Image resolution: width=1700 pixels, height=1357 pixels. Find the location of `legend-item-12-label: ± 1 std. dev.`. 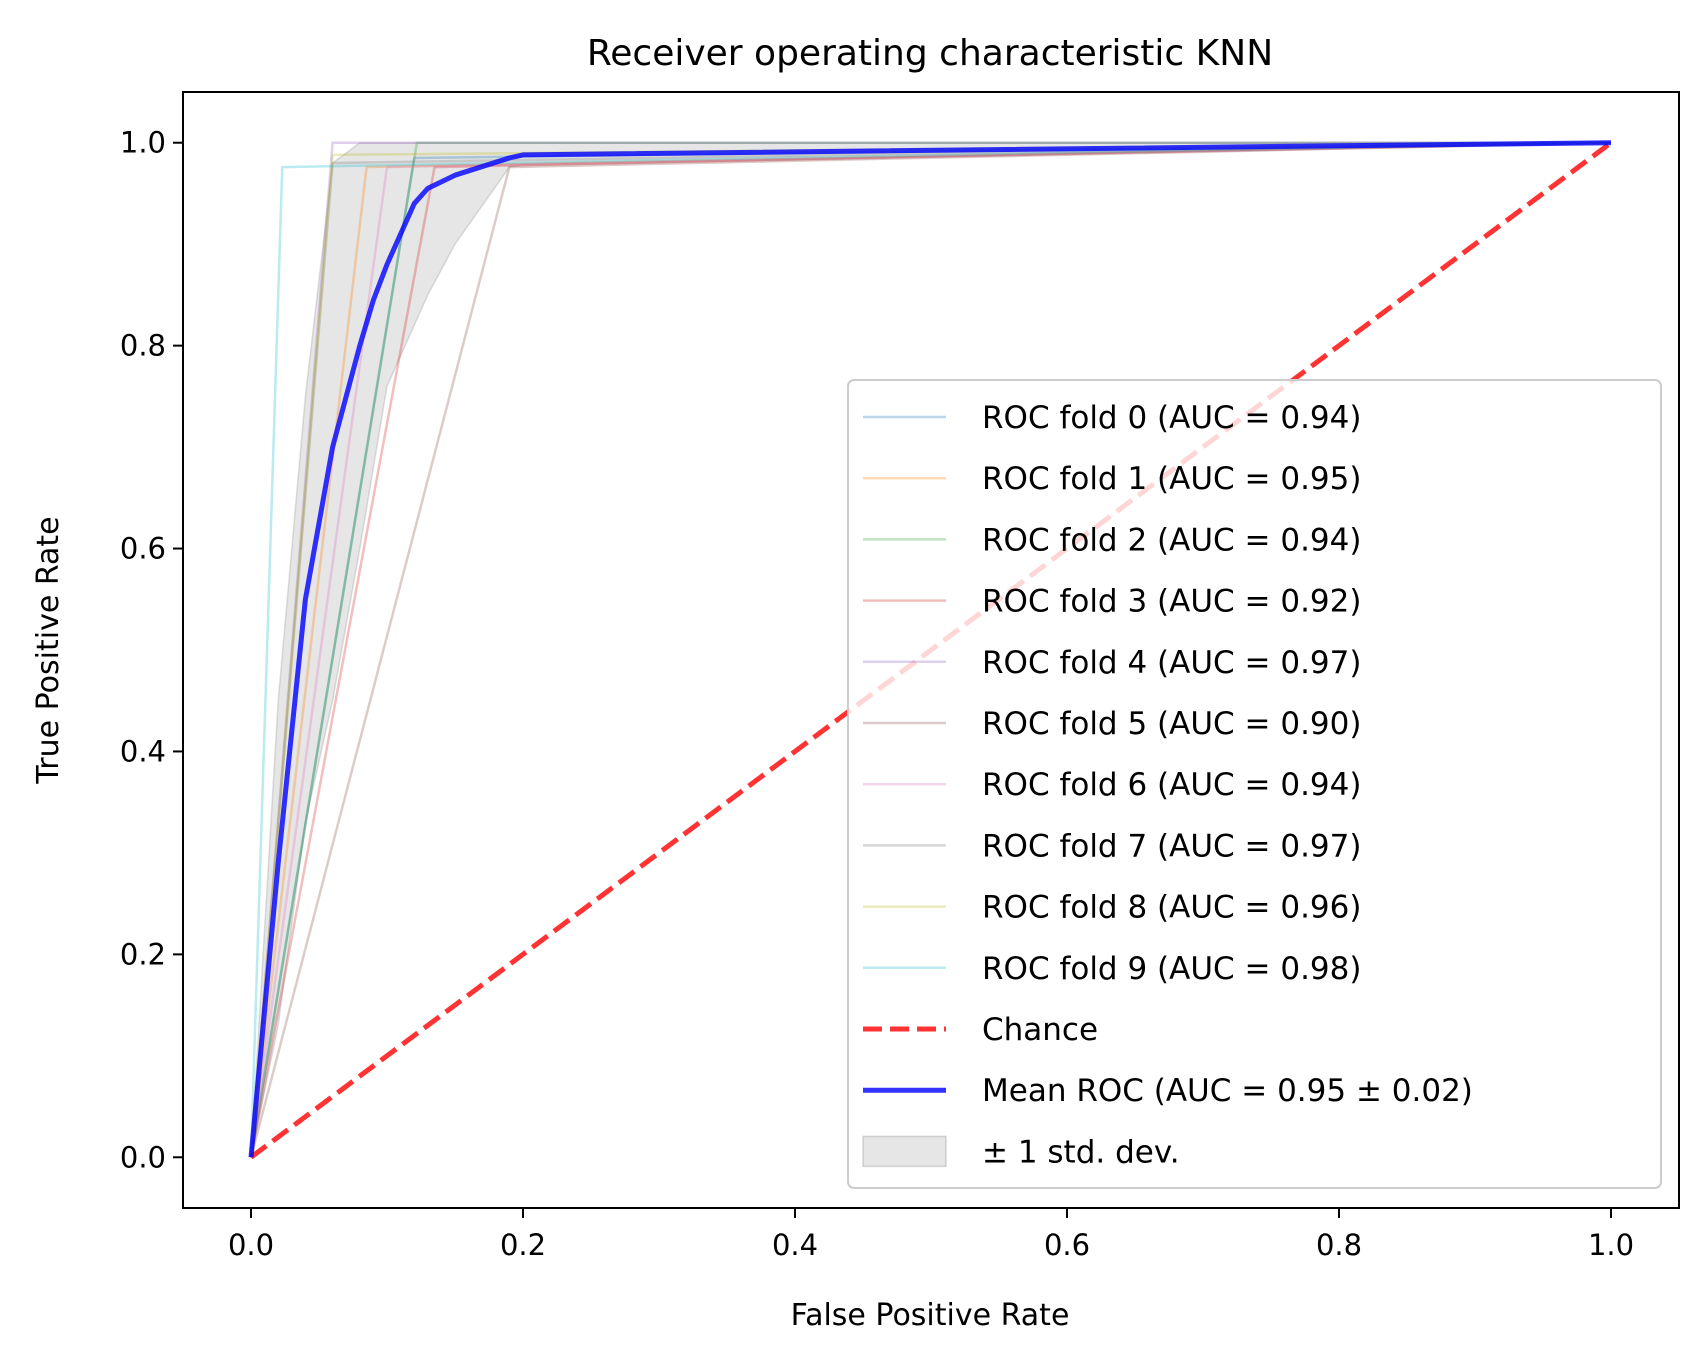

legend-item-12-label: ± 1 std. dev. is located at coordinates (1081, 1152).